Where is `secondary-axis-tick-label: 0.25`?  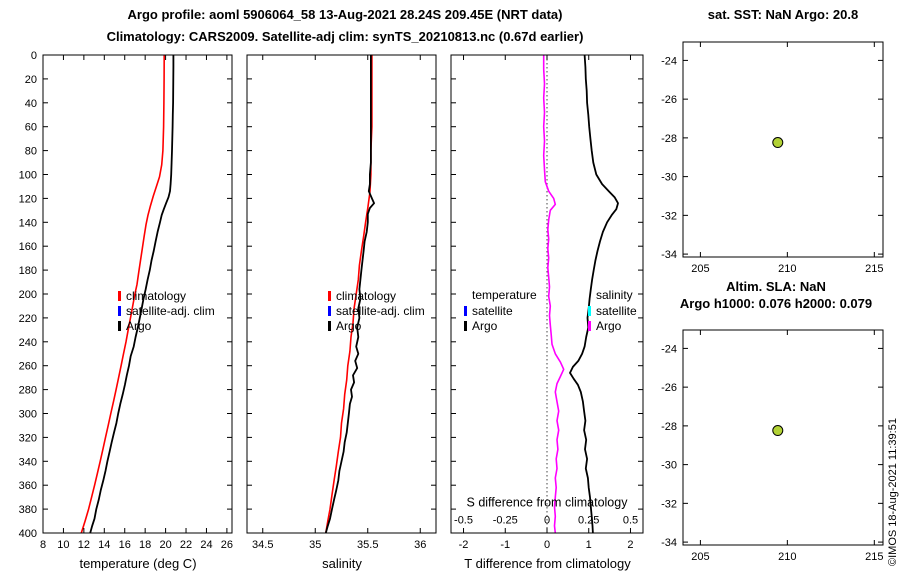 secondary-axis-tick-label: 0.25 is located at coordinates (588, 520).